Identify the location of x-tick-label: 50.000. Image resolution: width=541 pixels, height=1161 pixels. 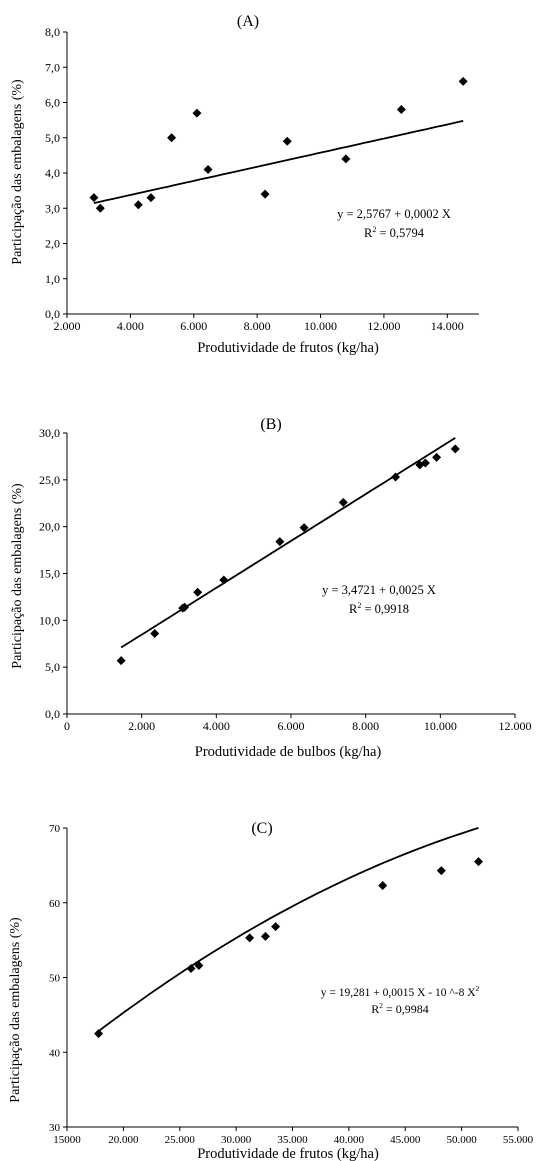
(462, 1140).